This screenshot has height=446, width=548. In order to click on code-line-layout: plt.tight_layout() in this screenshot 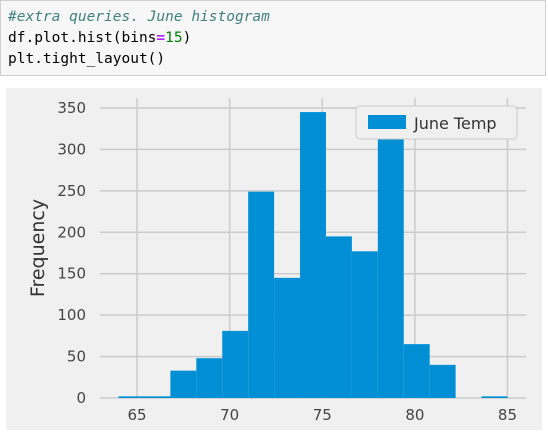, I will do `click(276, 59)`.